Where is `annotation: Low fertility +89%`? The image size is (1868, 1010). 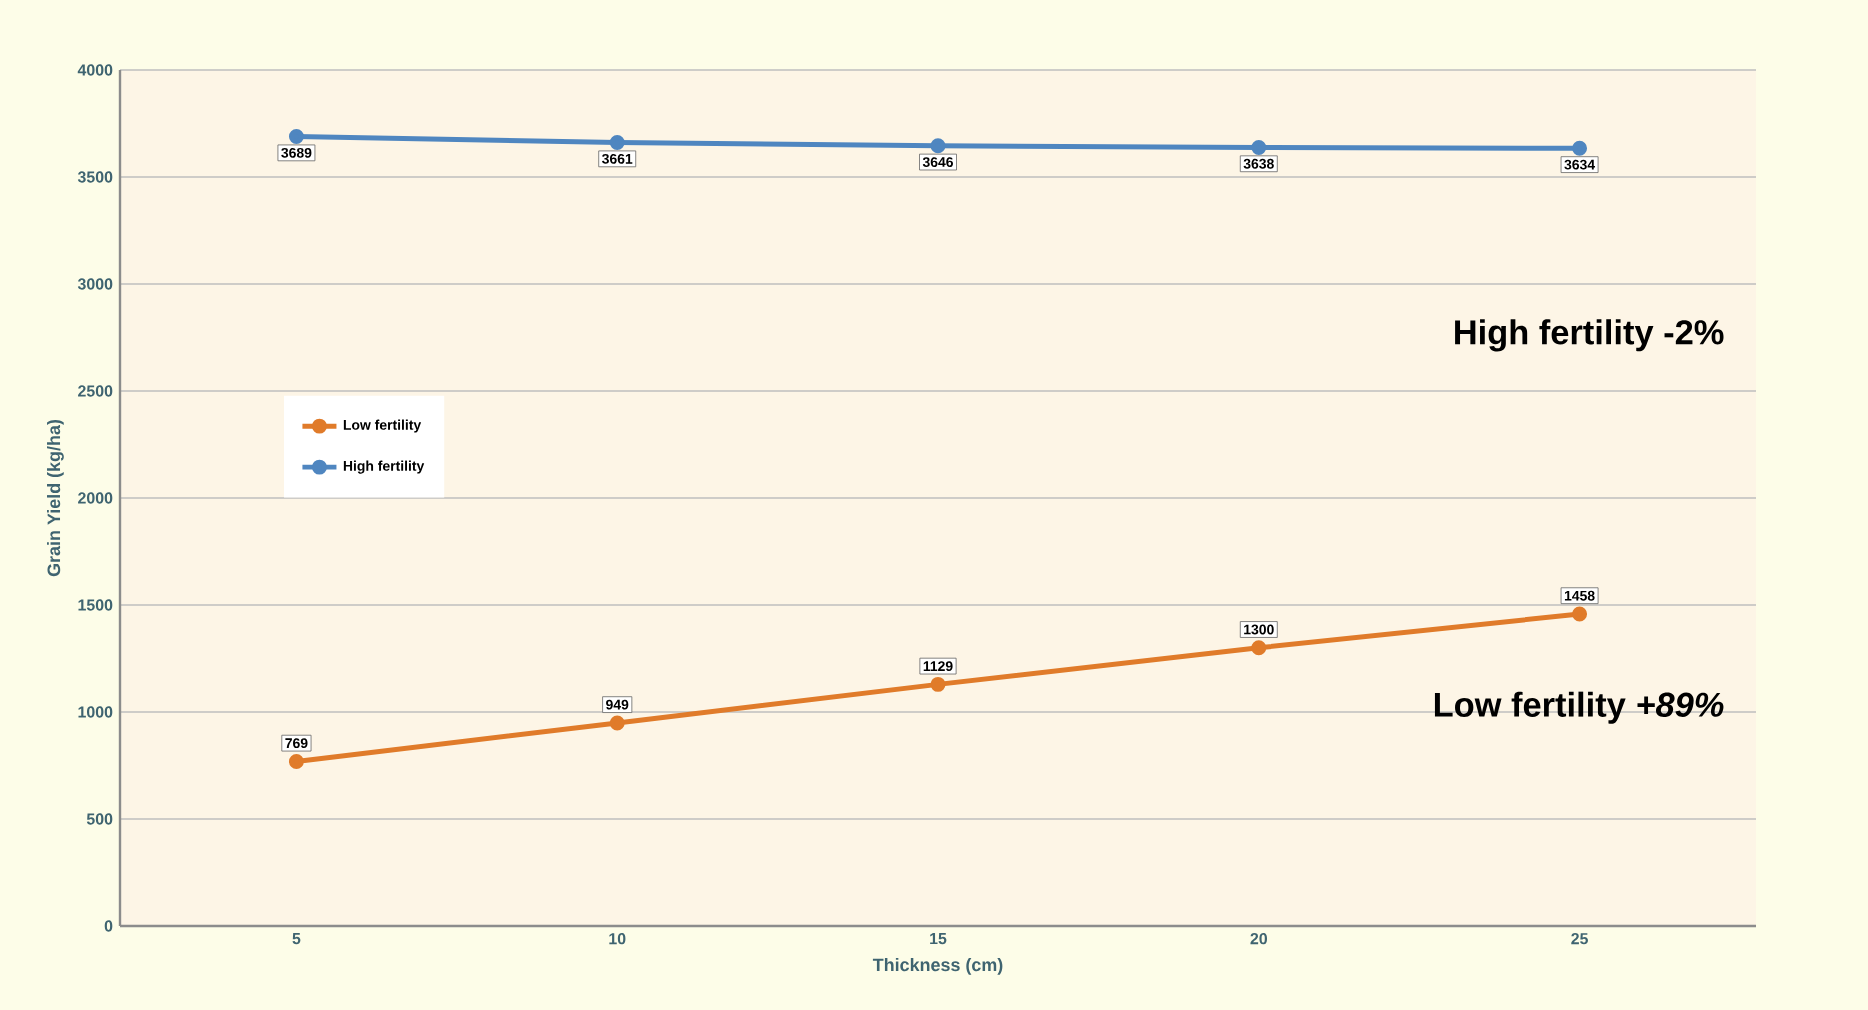
annotation: Low fertility +89% is located at coordinates (1579, 707).